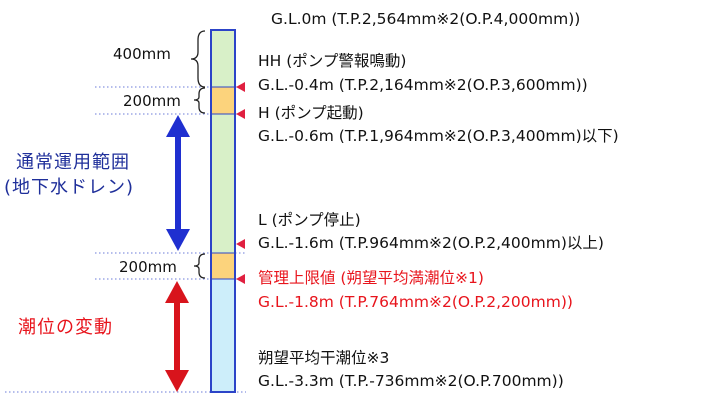 The height and width of the screenshot is (396, 719). I want to click on normal-range-sublabel: (地下水ドレン), so click(69, 187).